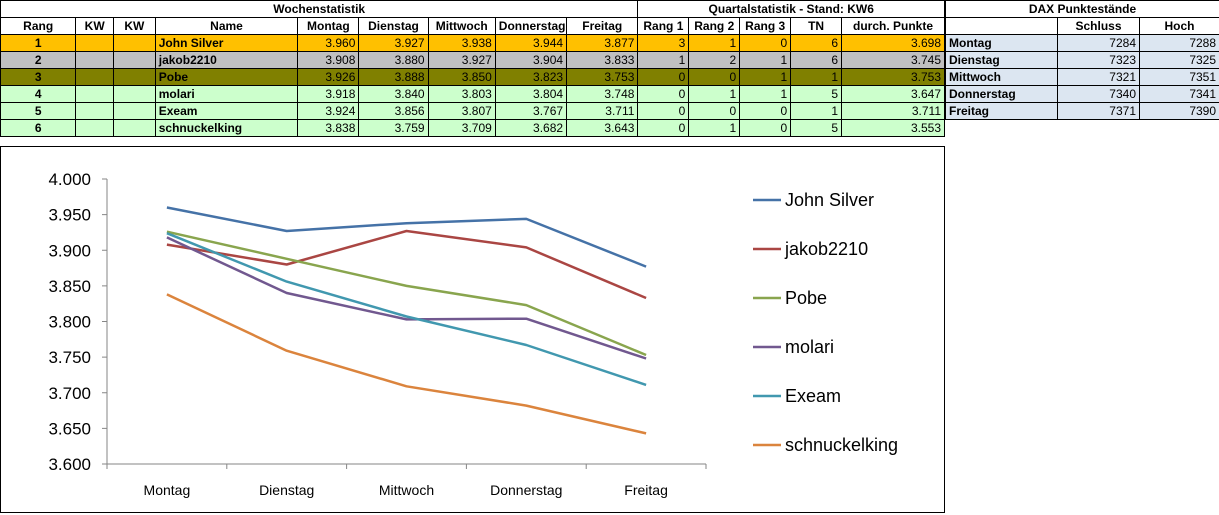  I want to click on avg-cell: 3.553, so click(893, 128).